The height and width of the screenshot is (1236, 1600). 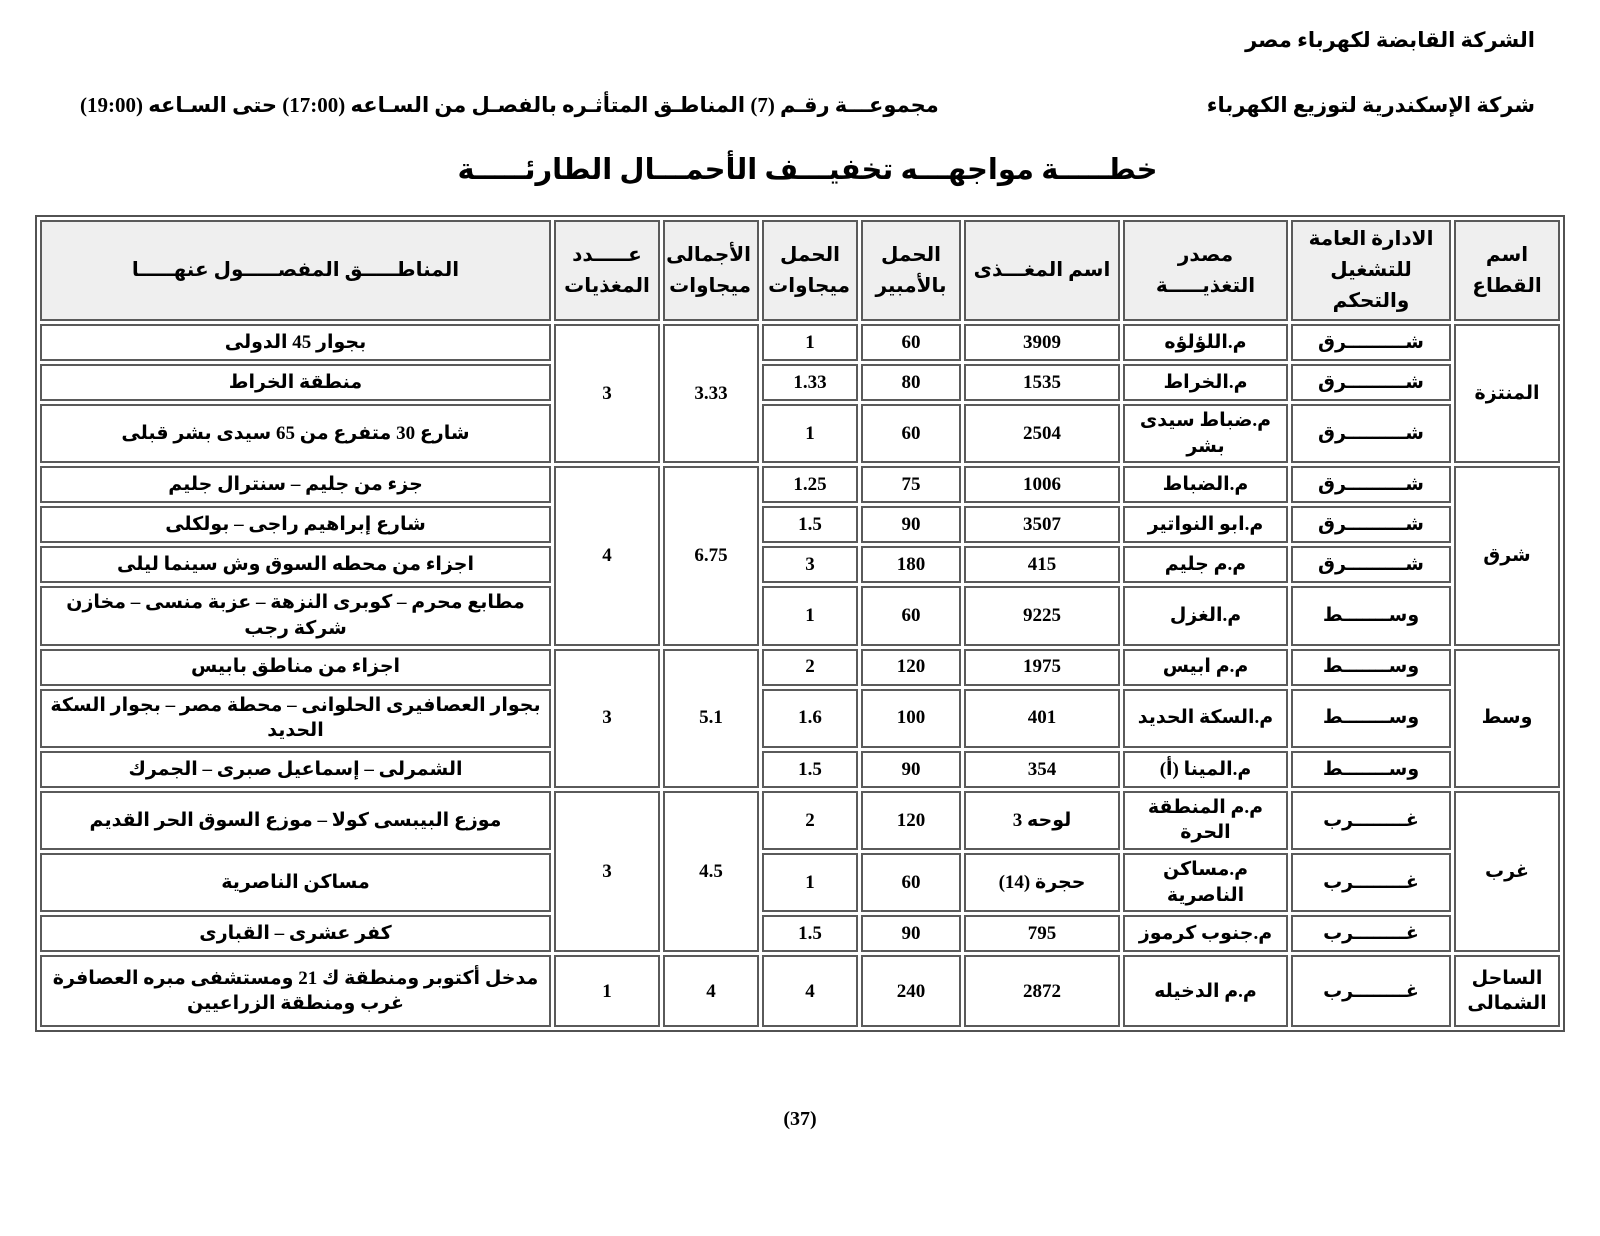 What do you see at coordinates (295, 382) in the screenshot?
I see `cell-disconnected-areas: منطقة الخراط` at bounding box center [295, 382].